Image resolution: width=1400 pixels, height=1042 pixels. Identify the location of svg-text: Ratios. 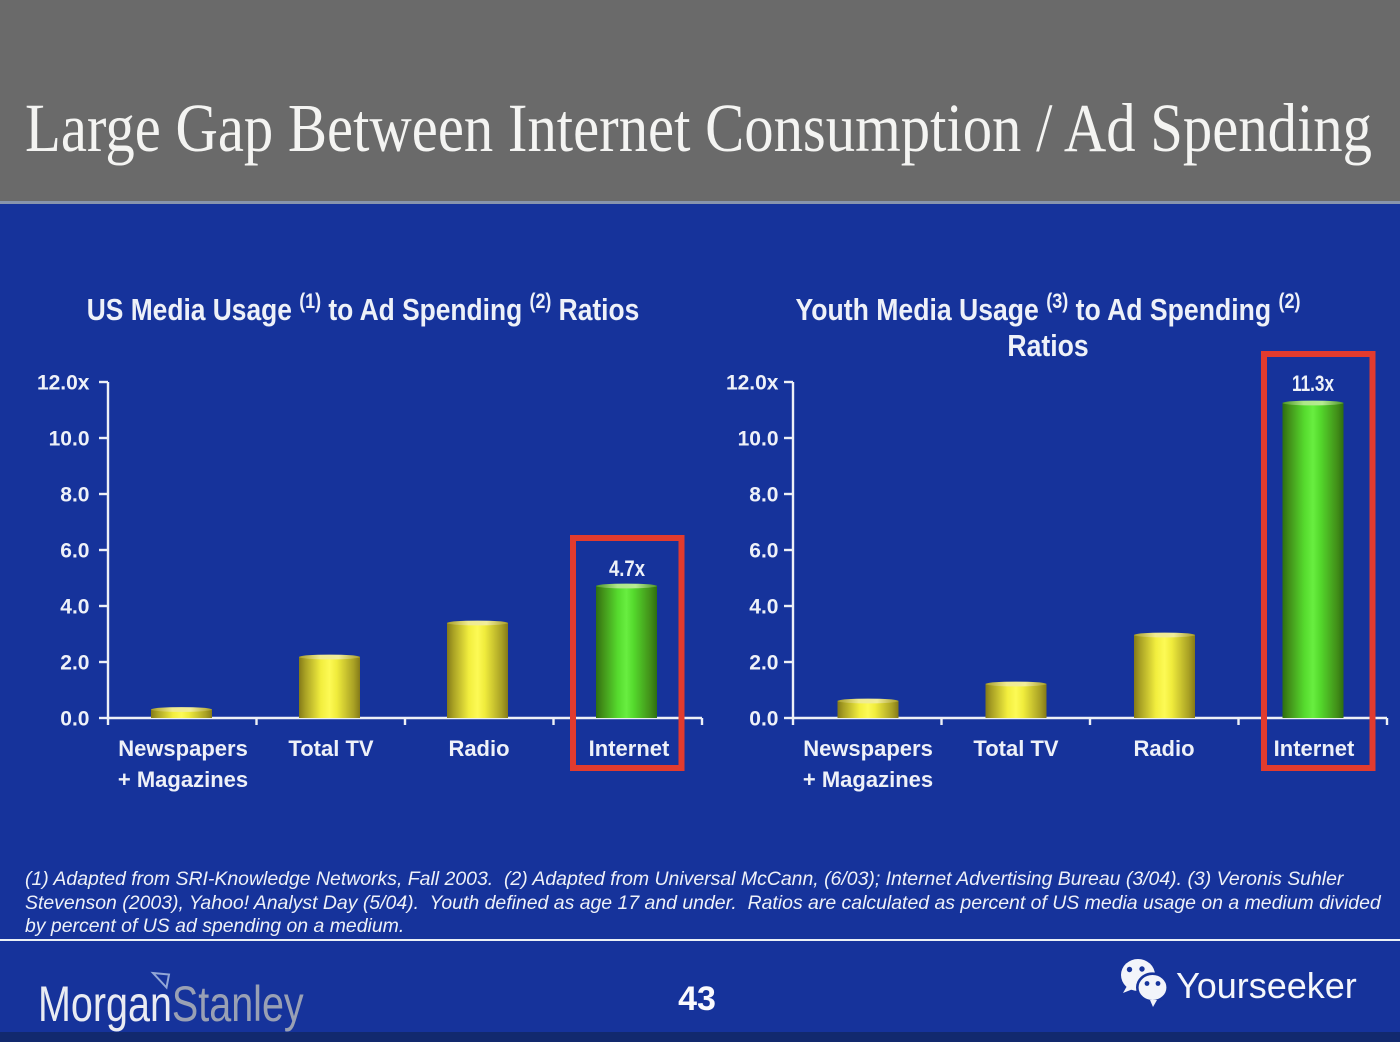
(1047, 346).